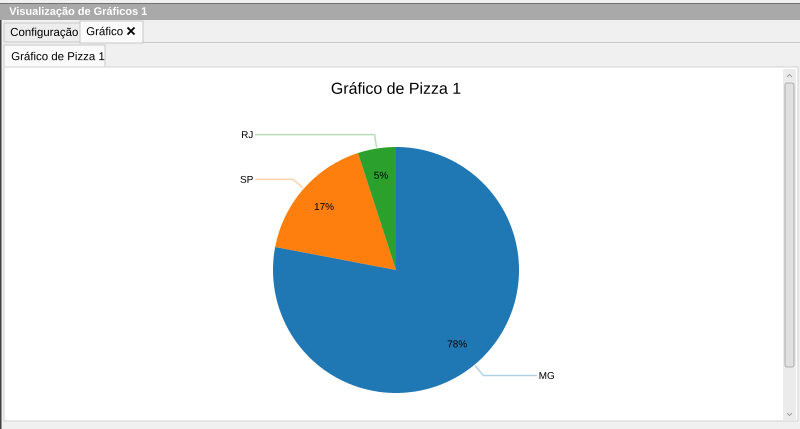  What do you see at coordinates (44, 33) in the screenshot?
I see `text: Configuração` at bounding box center [44, 33].